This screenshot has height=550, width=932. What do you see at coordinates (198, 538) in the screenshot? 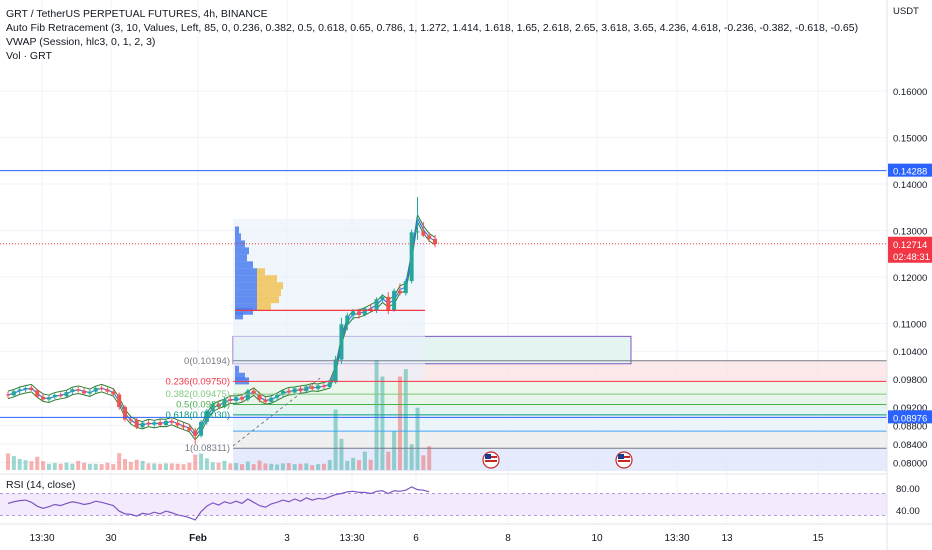
I see `time-tick-label: Feb` at bounding box center [198, 538].